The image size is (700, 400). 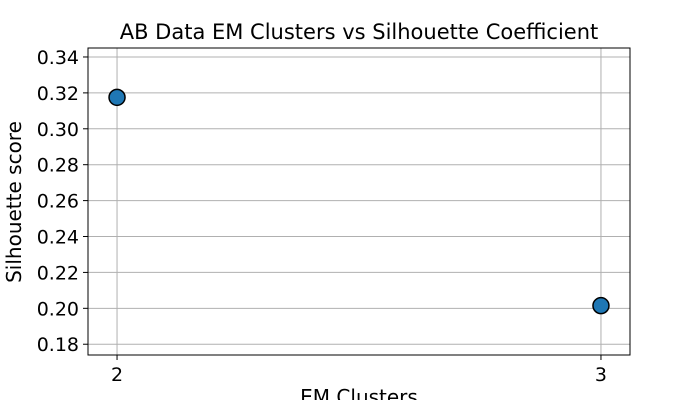 I want to click on y-tick-label: 0.26, so click(x=58, y=202).